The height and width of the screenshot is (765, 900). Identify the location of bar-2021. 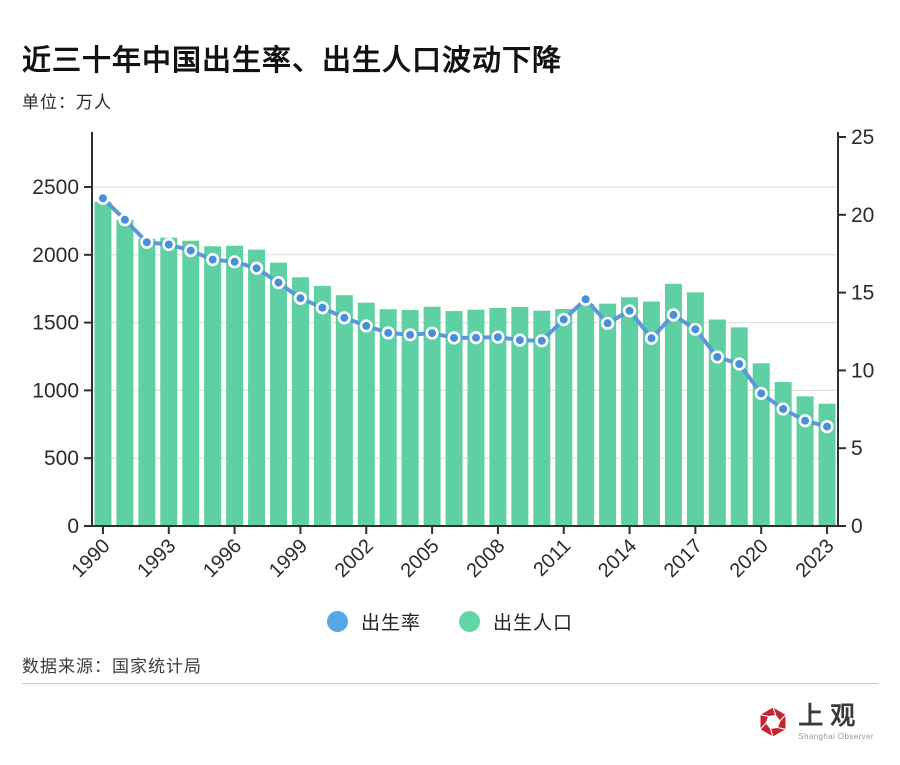
(783, 453).